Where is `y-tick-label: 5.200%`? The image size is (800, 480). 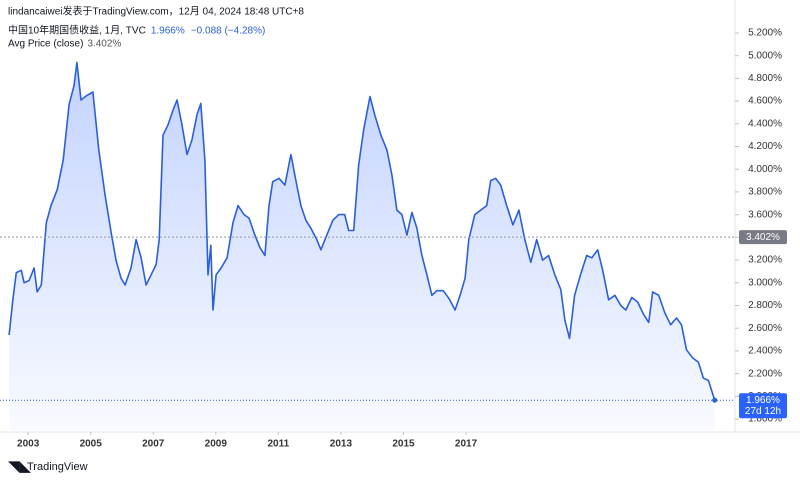 y-tick-label: 5.200% is located at coordinates (765, 33).